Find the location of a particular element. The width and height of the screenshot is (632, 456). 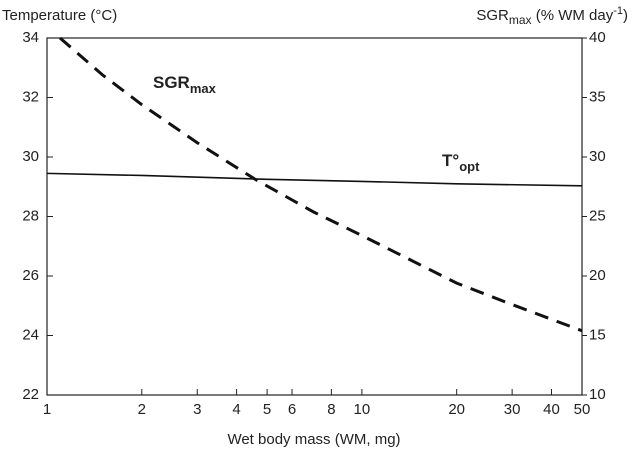

x-tick-label: 3 is located at coordinates (197, 409).